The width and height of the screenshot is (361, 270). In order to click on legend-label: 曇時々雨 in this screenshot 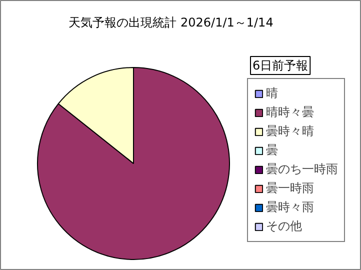, I will do `click(290, 207)`.